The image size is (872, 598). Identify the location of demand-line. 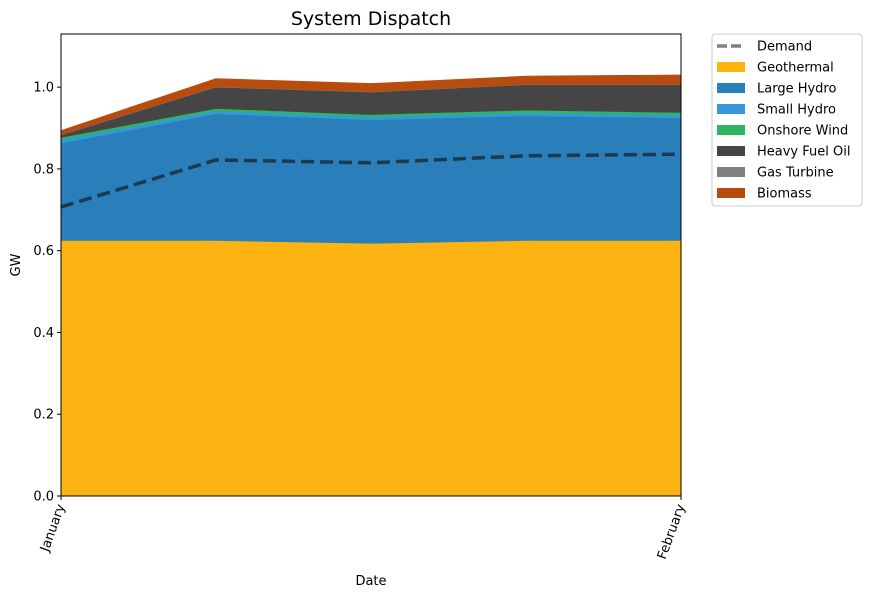
(371, 180).